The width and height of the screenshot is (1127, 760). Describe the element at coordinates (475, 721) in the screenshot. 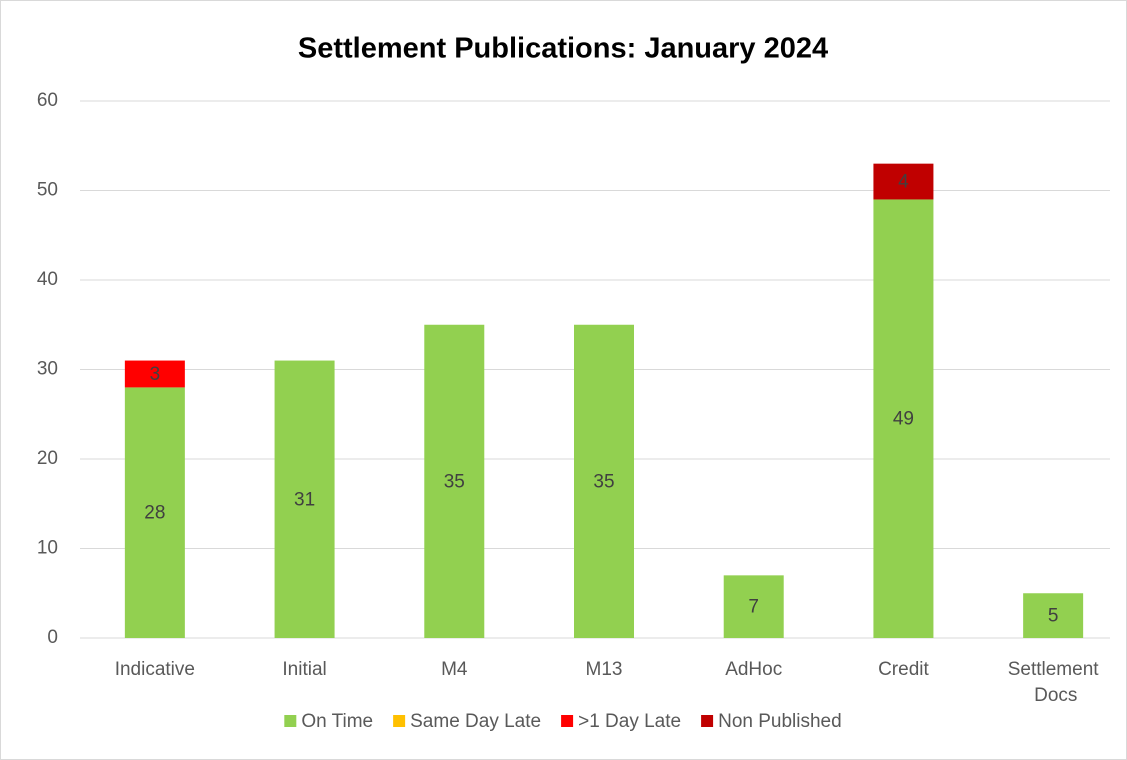

I see `legend-label: Same Day Late` at that location.